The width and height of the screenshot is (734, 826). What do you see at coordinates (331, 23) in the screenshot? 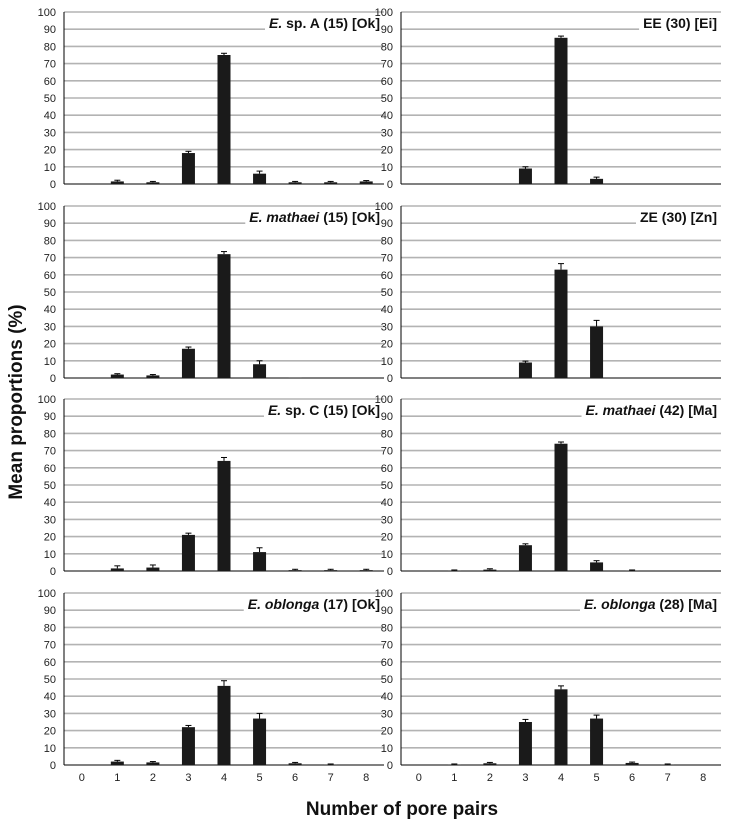
I see `panel-title-text: sp. A (15) [Ok]` at bounding box center [331, 23].